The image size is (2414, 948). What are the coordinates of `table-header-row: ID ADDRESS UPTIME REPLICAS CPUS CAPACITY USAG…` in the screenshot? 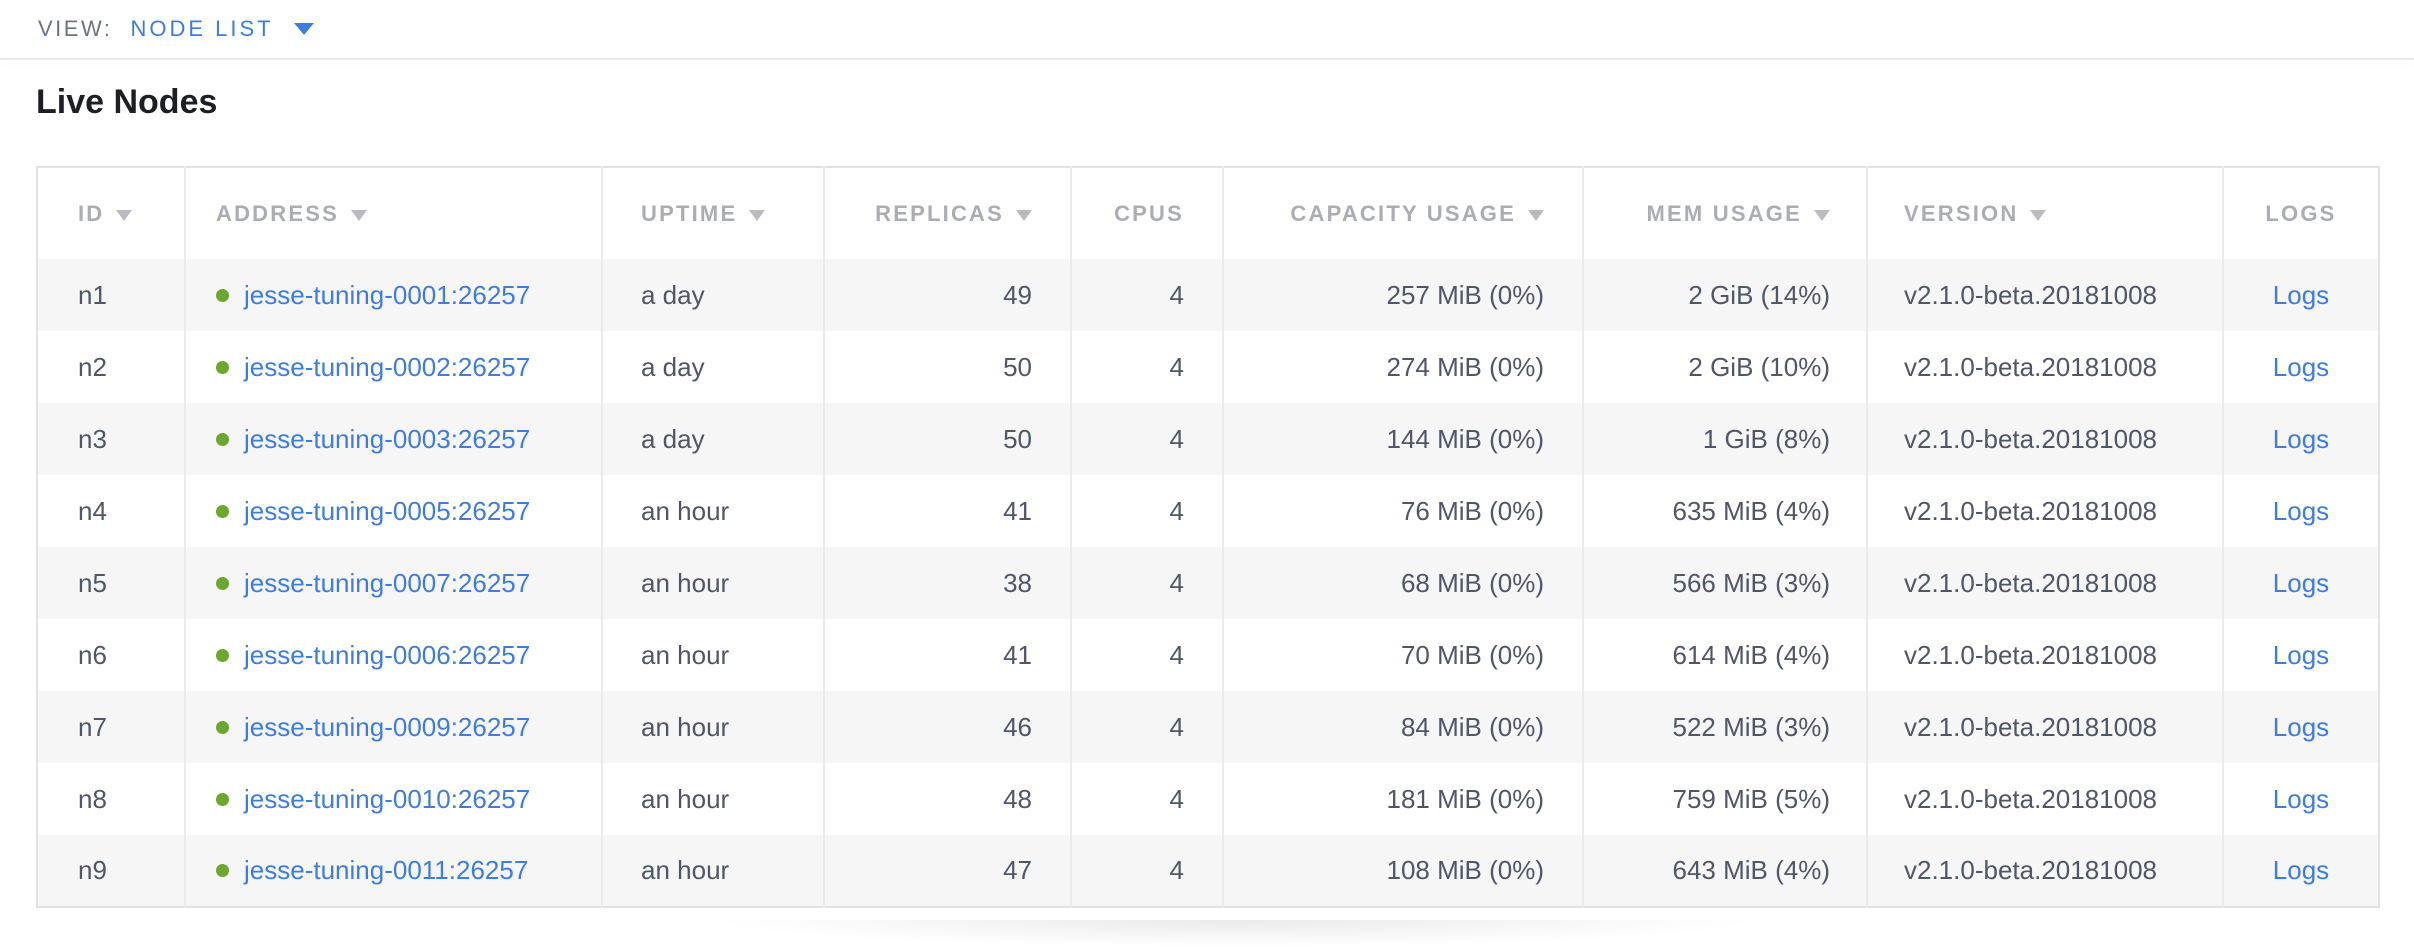 It's located at (1208, 213).